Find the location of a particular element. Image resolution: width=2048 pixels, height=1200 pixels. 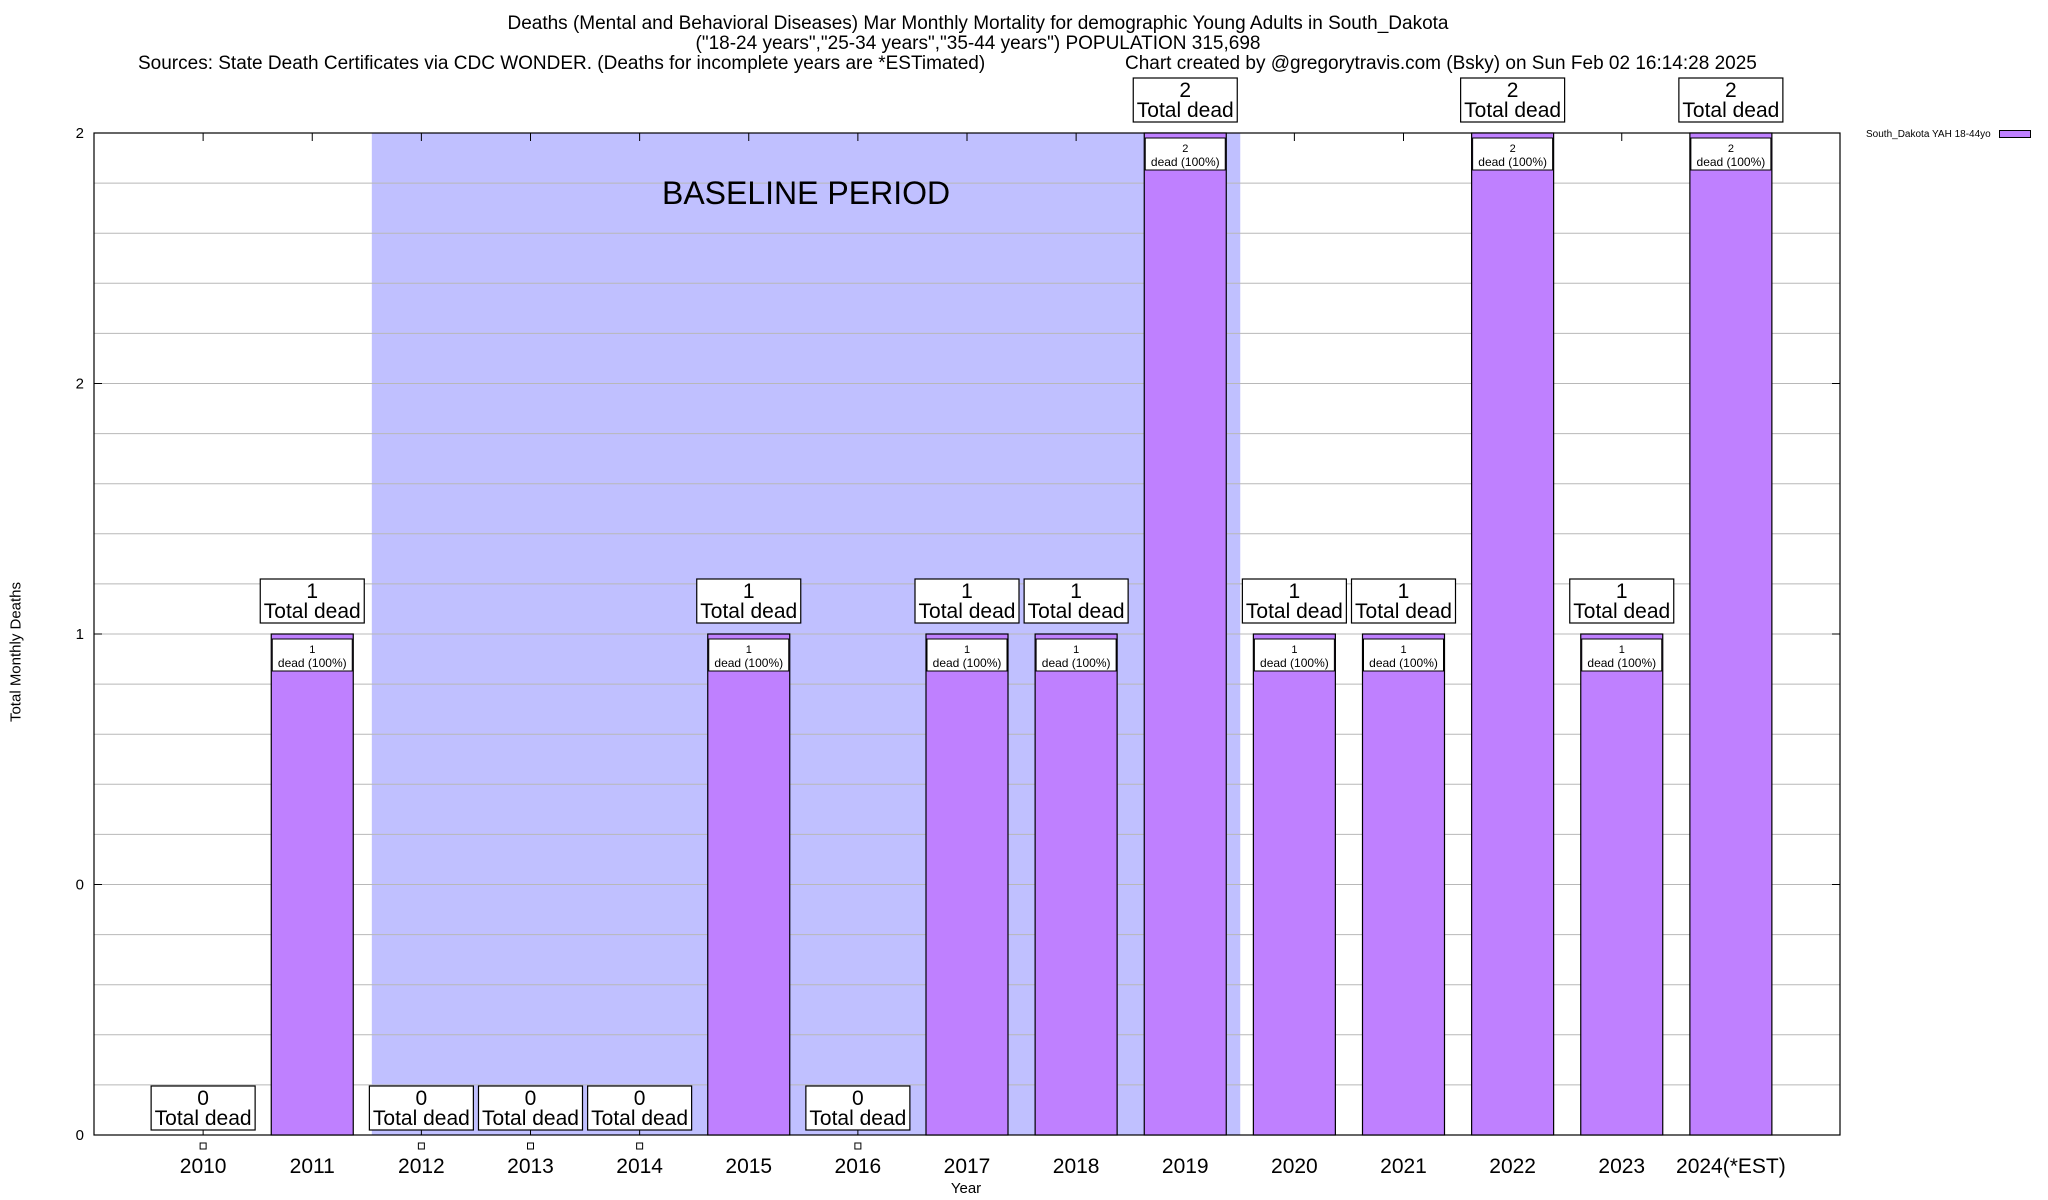

zero-marker-2010 is located at coordinates (203, 1146).